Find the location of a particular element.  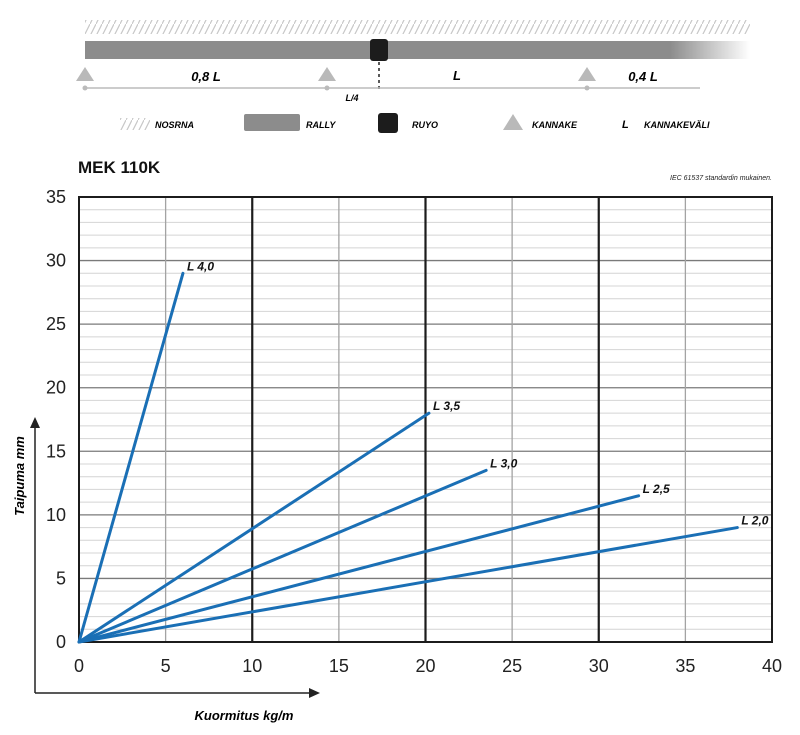

span-left-label: 0,8 L is located at coordinates (206, 76).